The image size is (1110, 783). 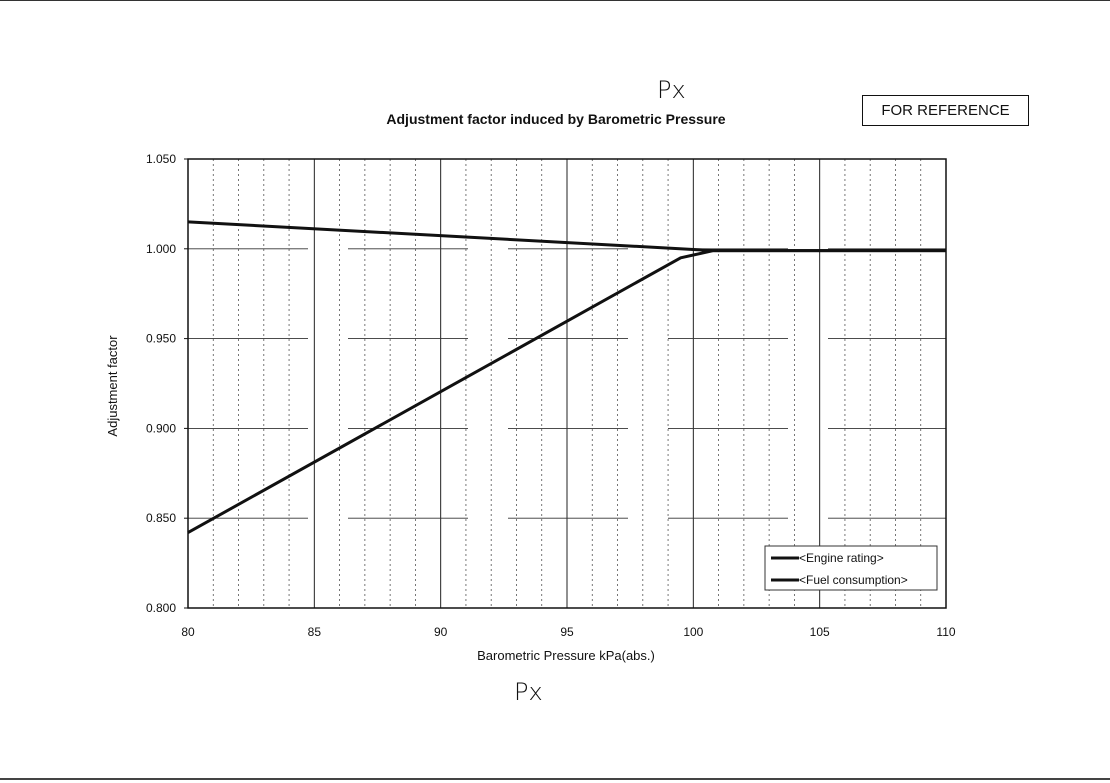 What do you see at coordinates (566, 236) in the screenshot?
I see `series-line-fuel-consumption` at bounding box center [566, 236].